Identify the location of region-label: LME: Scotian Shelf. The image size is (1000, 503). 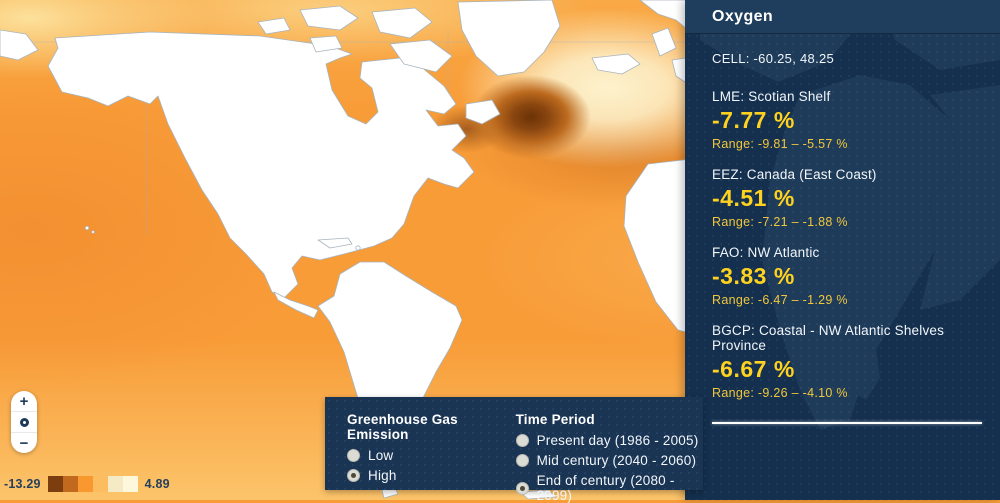
(771, 96).